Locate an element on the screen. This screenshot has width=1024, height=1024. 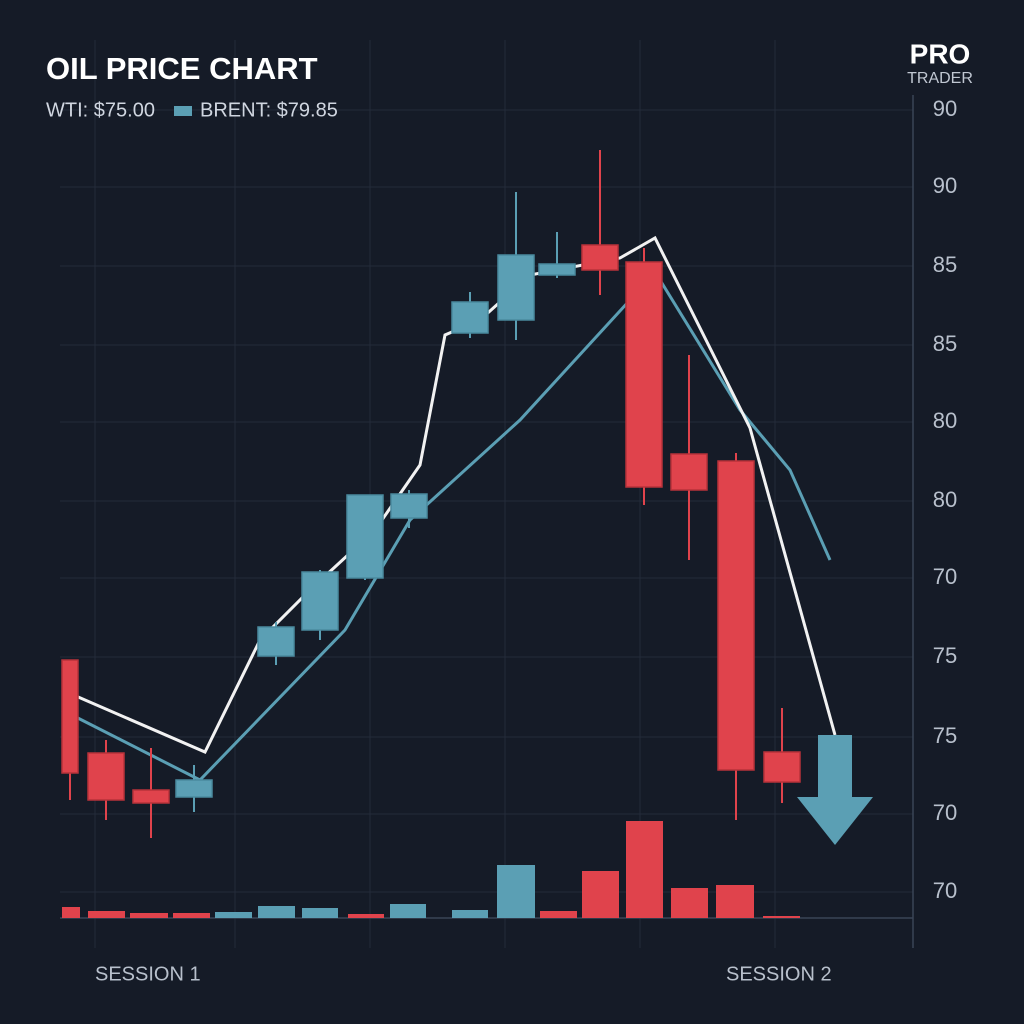
volume is located at coordinates (431, 869).